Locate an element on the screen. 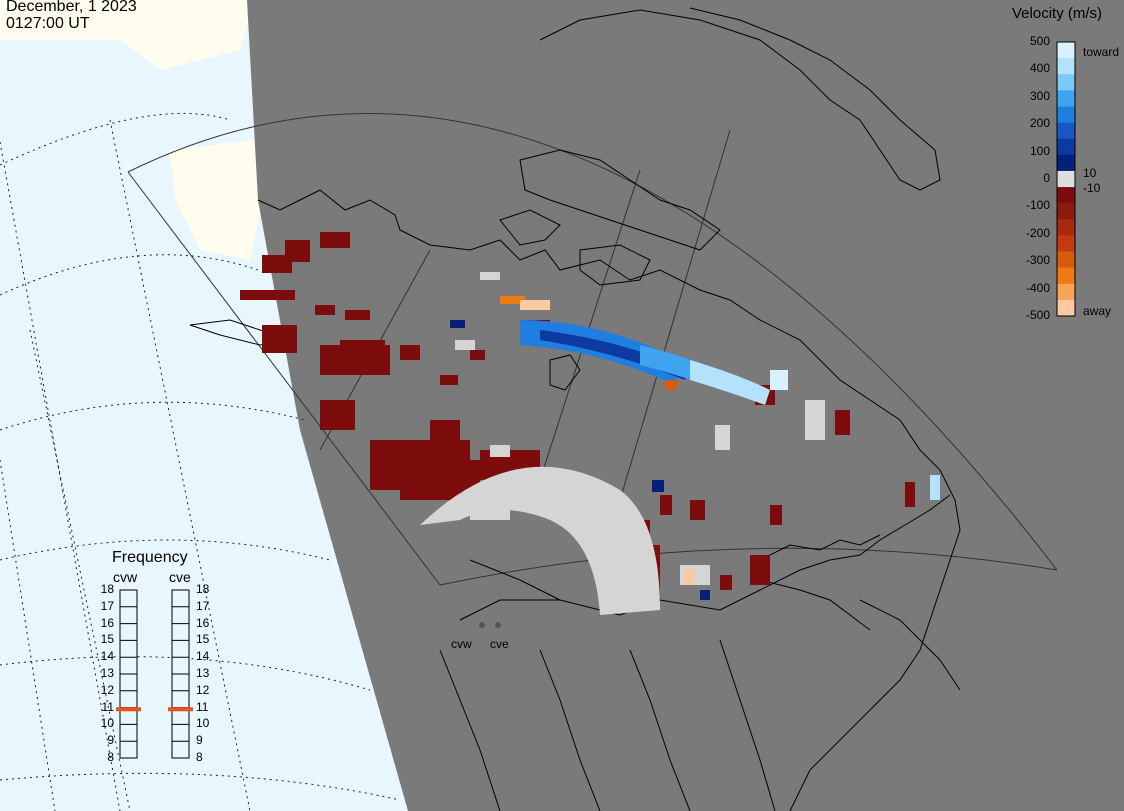 Image resolution: width=1124 pixels, height=811 pixels. minus-ten-label: -10 is located at coordinates (1092, 188).